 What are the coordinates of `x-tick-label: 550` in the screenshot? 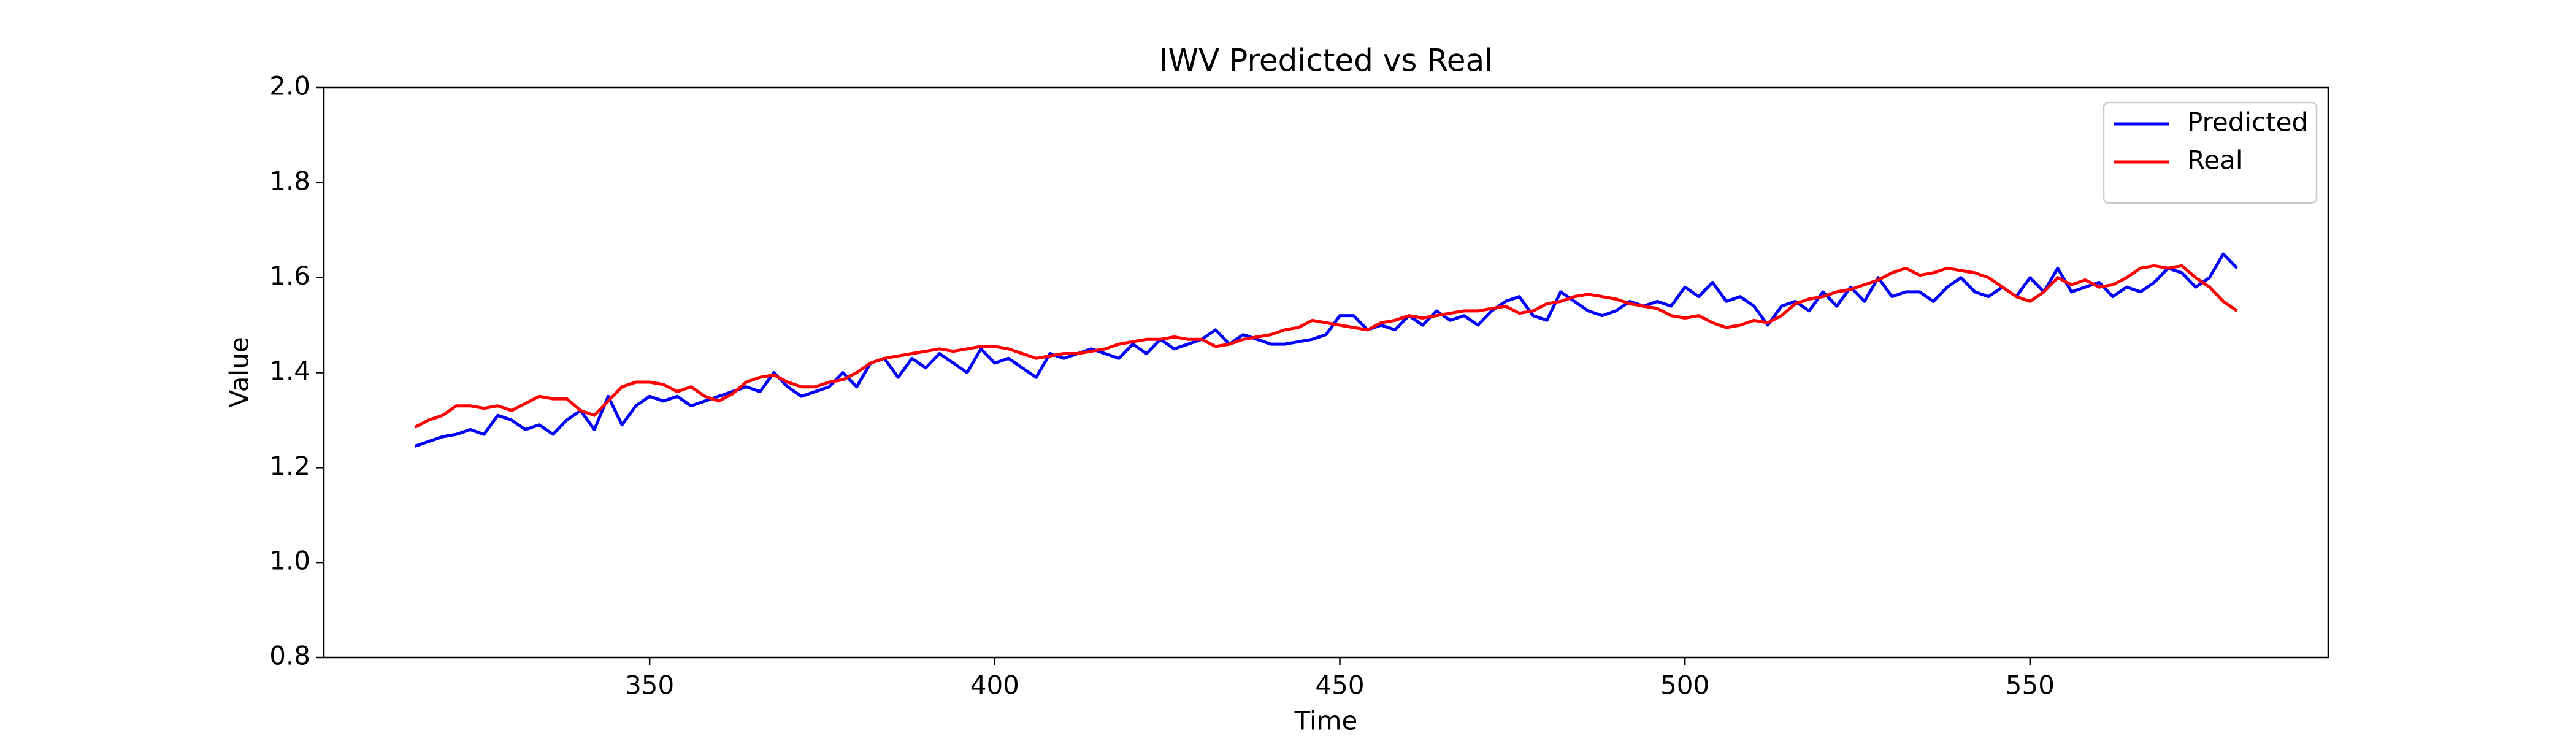 It's located at (2030, 685).